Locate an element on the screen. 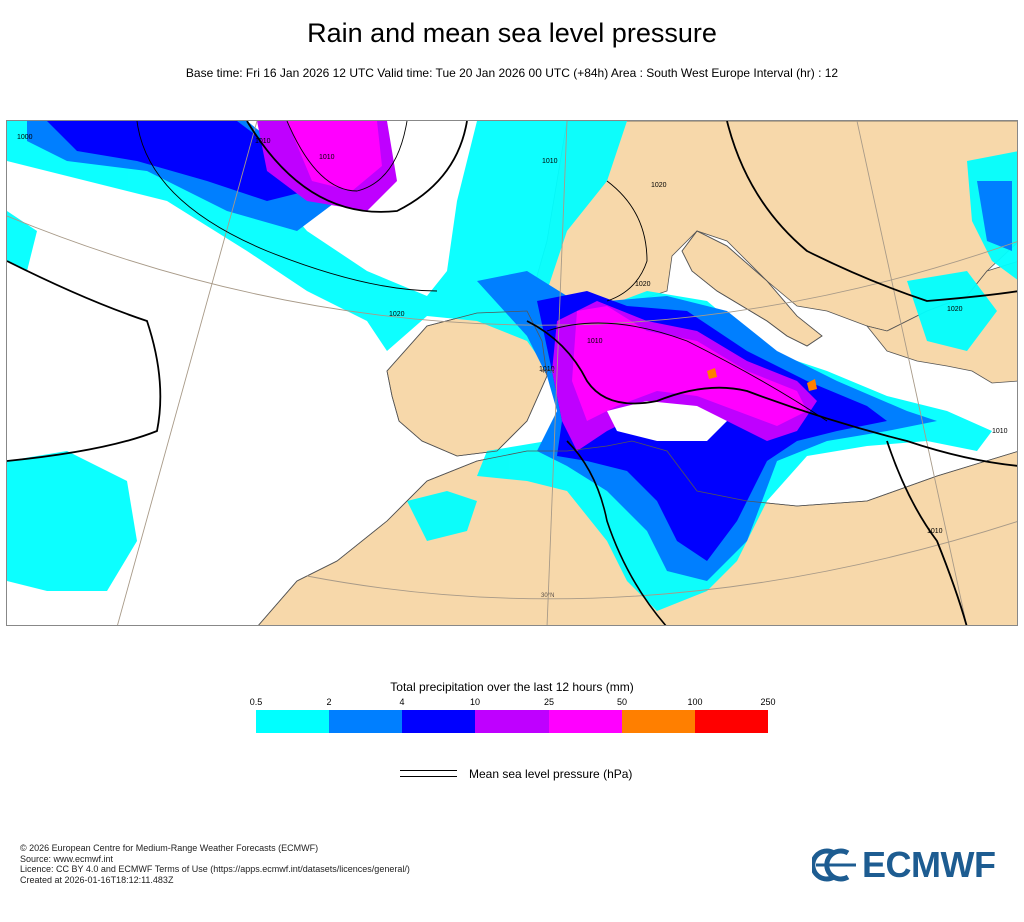 This screenshot has width=1024, height=922. colorbar-tick: 2 is located at coordinates (329, 702).